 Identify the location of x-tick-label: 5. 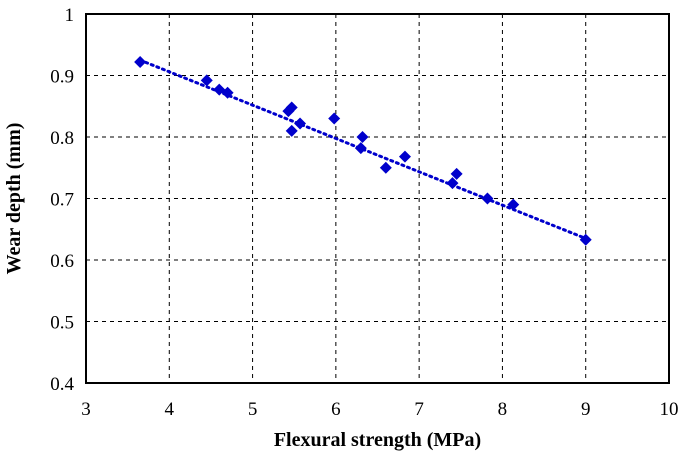
(253, 409).